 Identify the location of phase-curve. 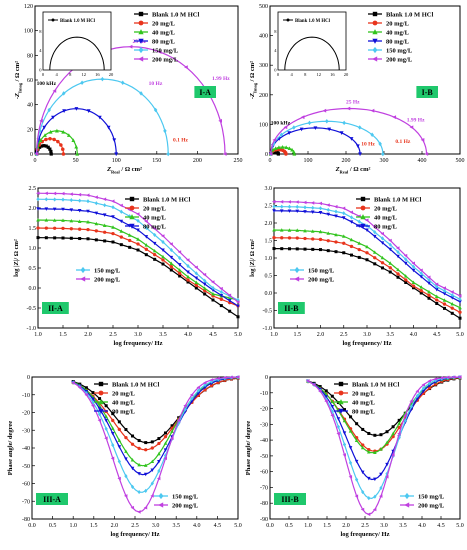
(155, 434).